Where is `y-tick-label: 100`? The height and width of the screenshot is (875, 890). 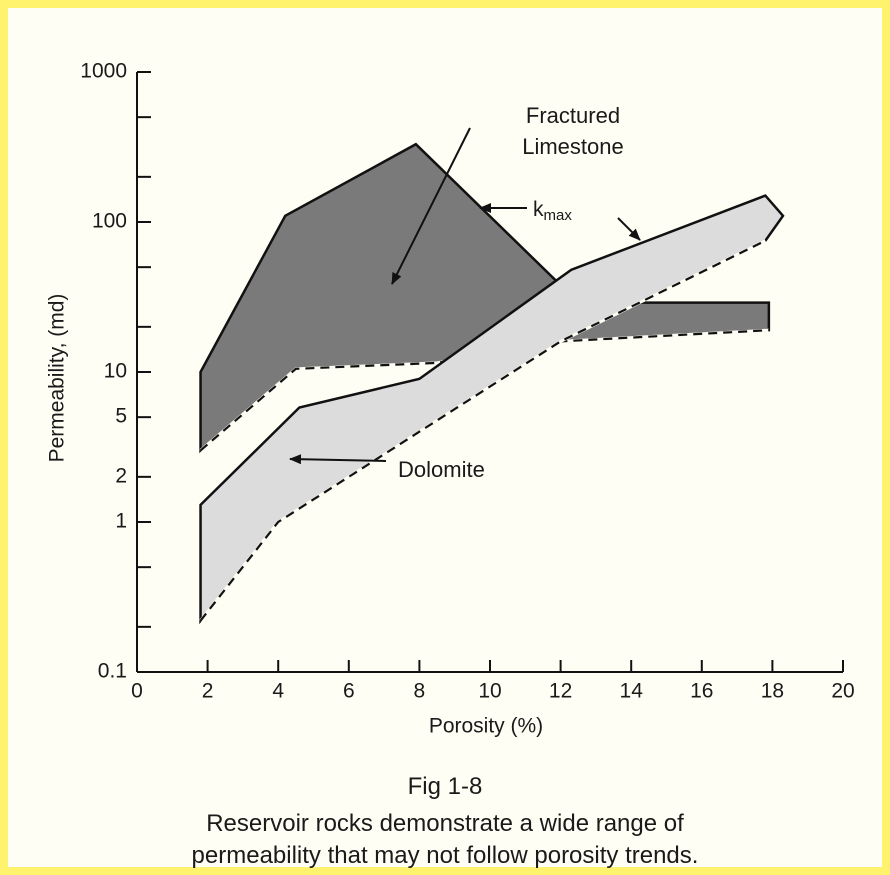
y-tick-label: 100 is located at coordinates (109, 221).